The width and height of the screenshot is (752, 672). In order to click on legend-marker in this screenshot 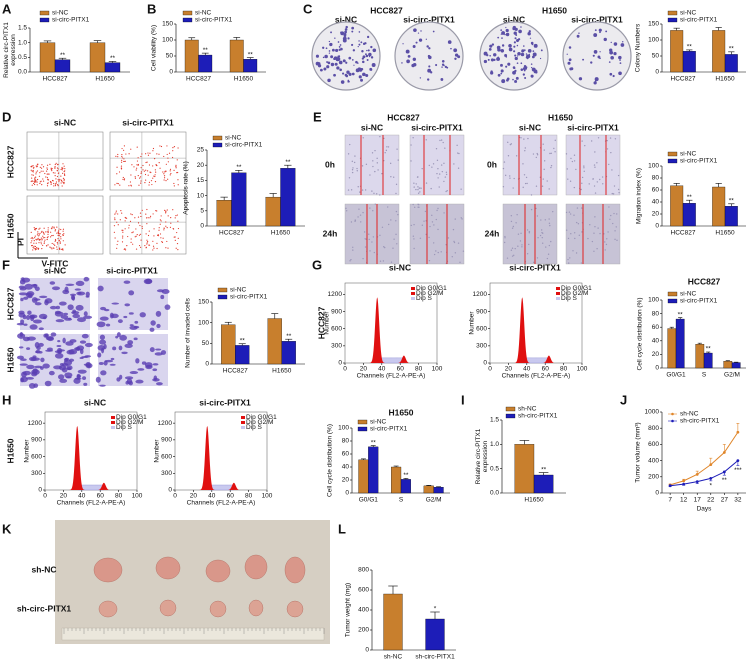, I will do `click(672, 414)`.